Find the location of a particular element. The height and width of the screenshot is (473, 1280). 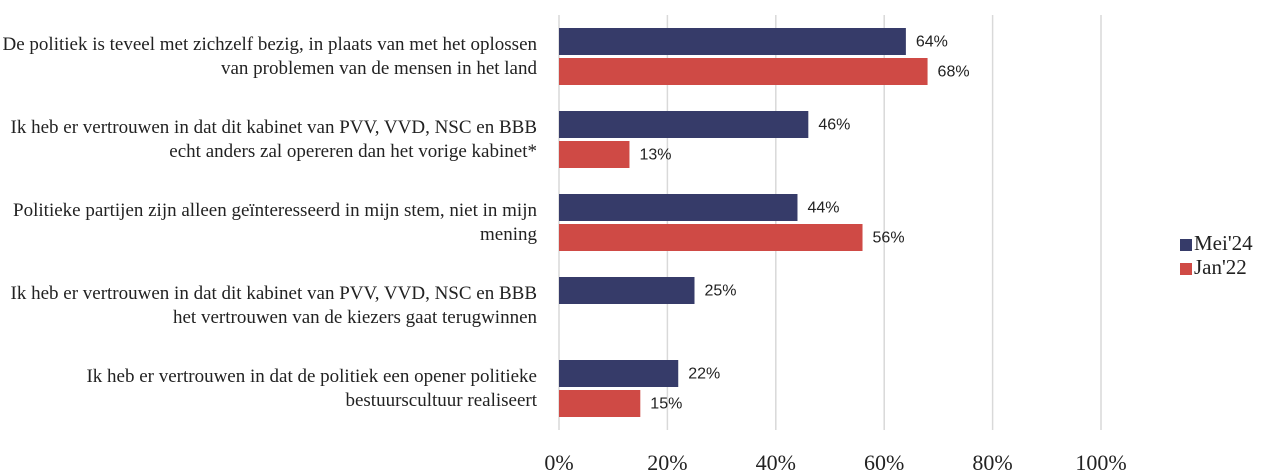

data-label: 46% is located at coordinates (834, 125).